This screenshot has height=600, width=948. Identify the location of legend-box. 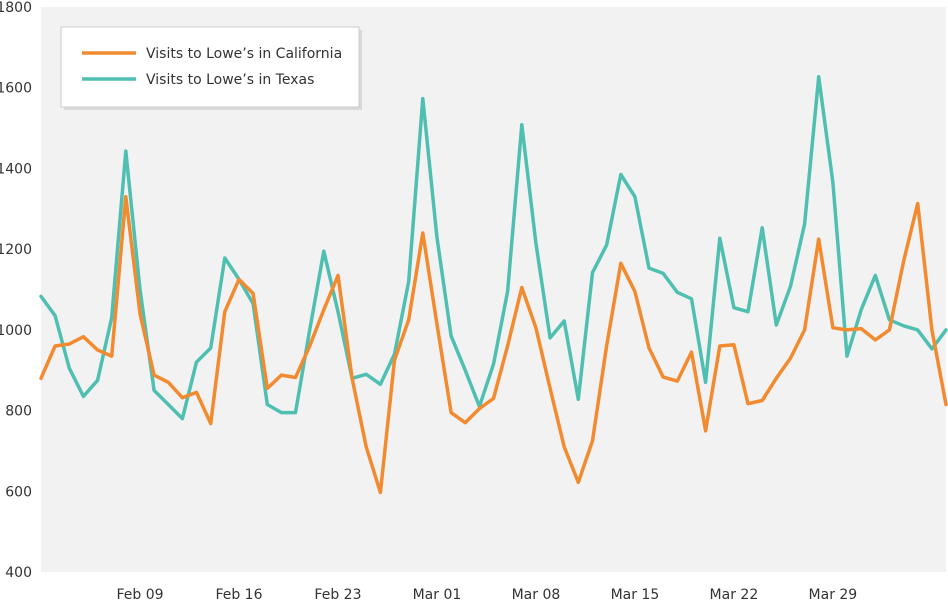
(210, 67).